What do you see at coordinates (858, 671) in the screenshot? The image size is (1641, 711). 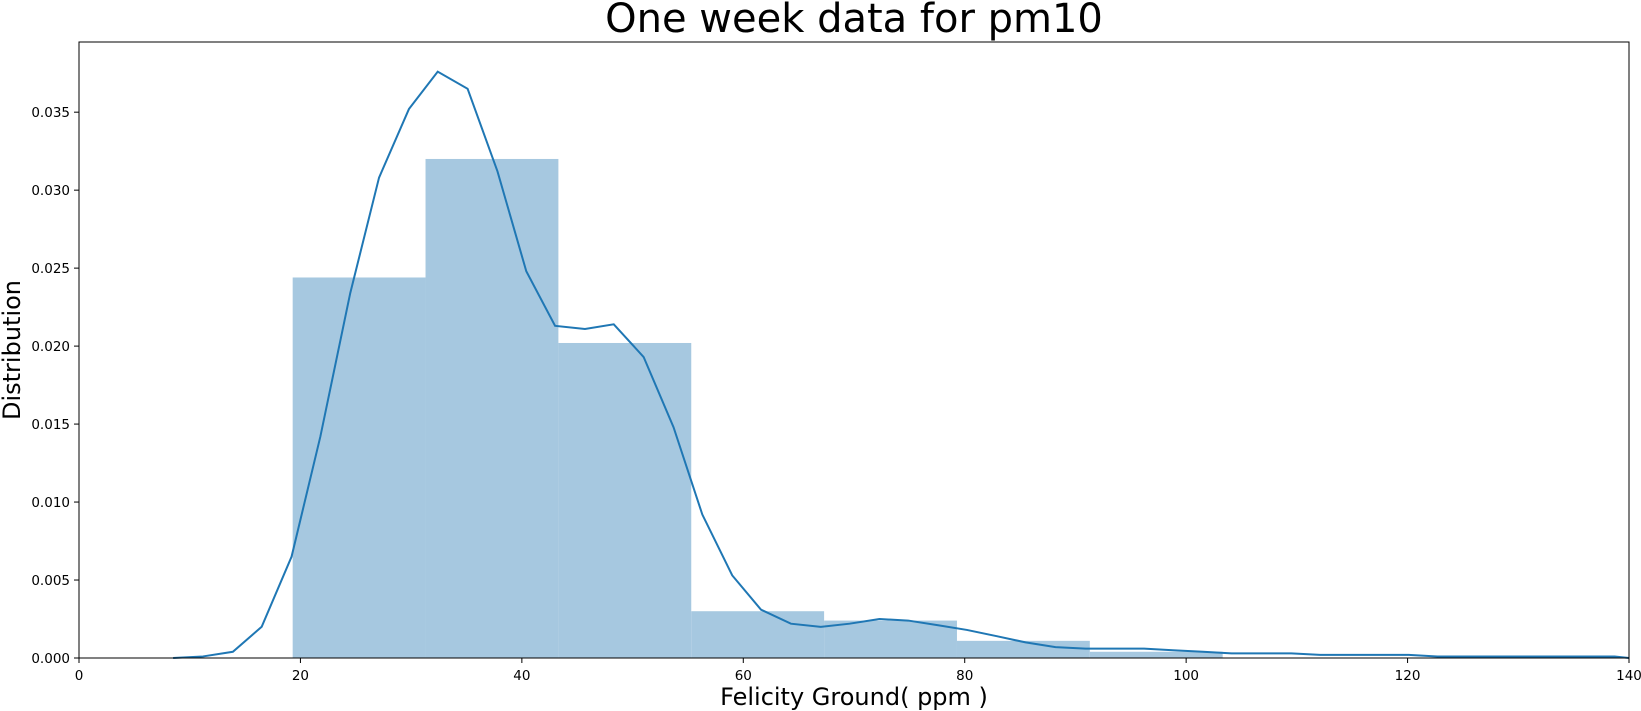 I see `x-axis-ticks: 0 20 40 60 80 100 120 140` at bounding box center [858, 671].